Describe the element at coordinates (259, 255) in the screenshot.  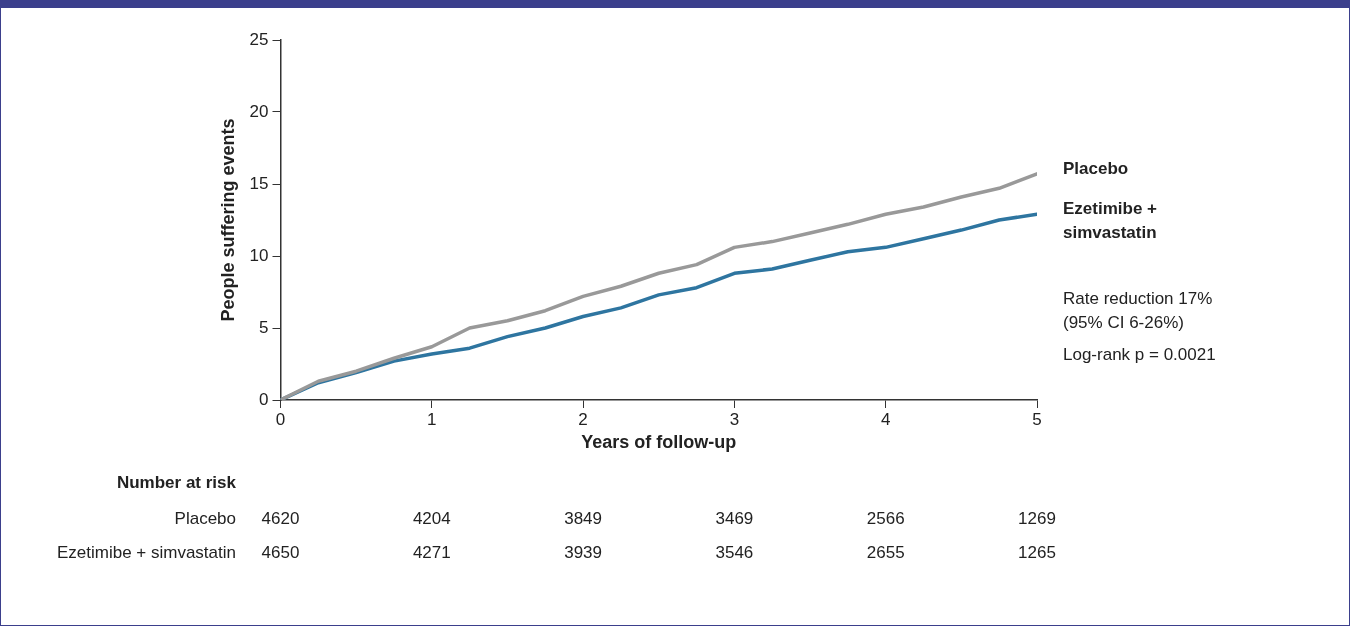
I see `y-tick-label: 10` at that location.